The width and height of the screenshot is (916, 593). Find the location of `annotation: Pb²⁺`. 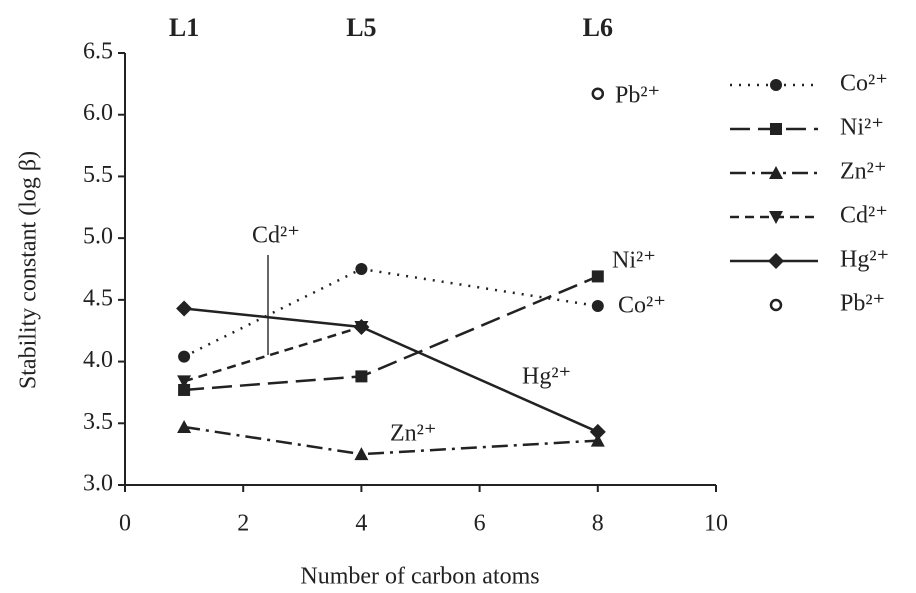

annotation: Pb²⁺ is located at coordinates (637, 96).